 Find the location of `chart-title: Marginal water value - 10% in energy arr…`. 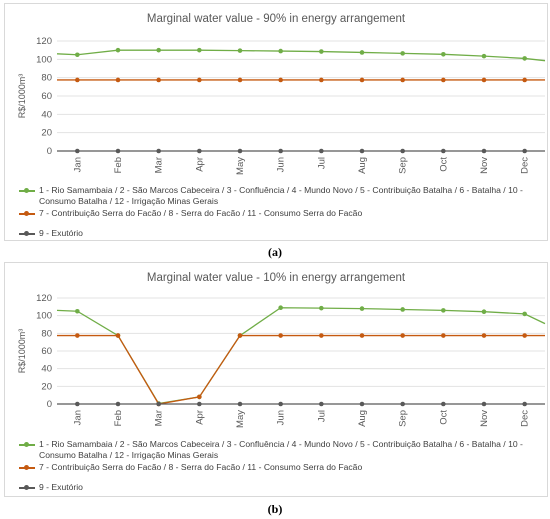

chart-title: Marginal water value - 10% in energy arr… is located at coordinates (276, 278).